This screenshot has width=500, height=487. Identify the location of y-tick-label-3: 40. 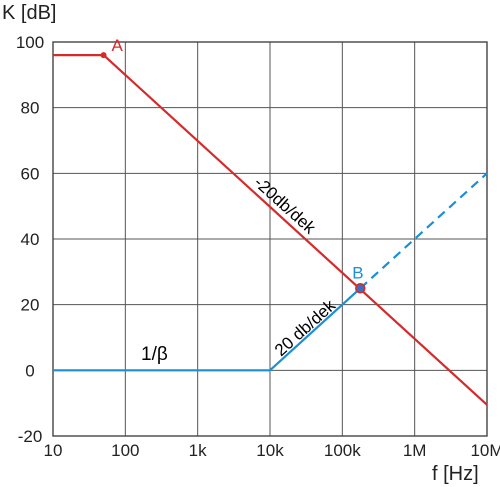
(30, 239).